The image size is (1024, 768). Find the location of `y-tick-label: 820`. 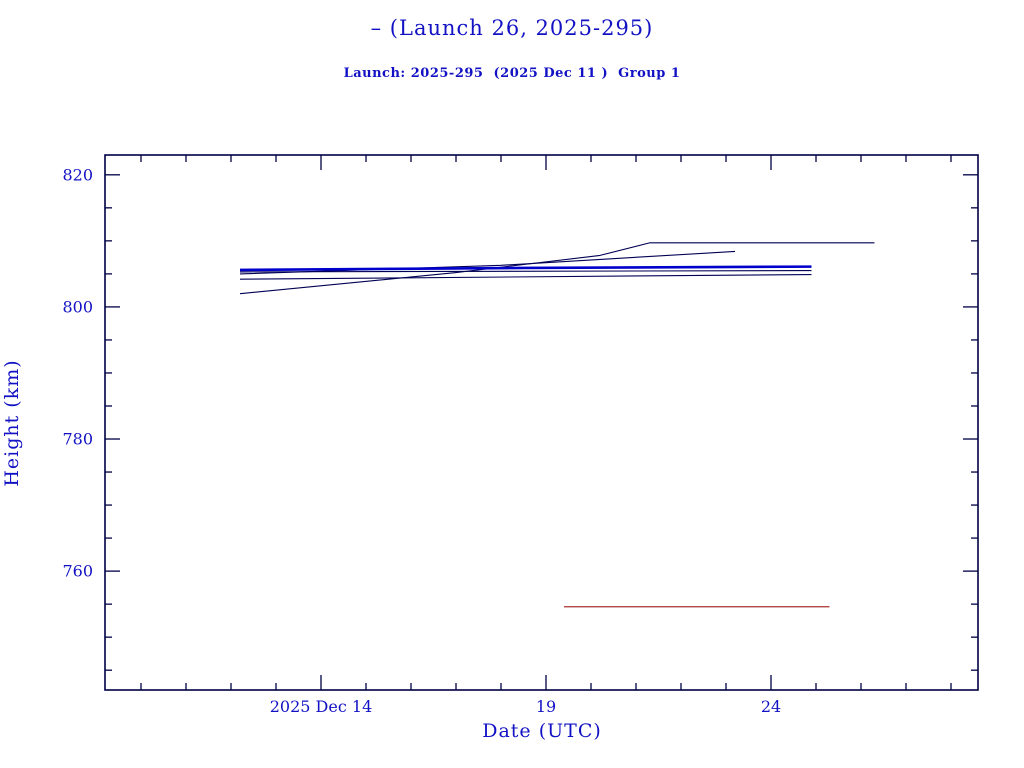

y-tick-label: 820 is located at coordinates (77, 174).